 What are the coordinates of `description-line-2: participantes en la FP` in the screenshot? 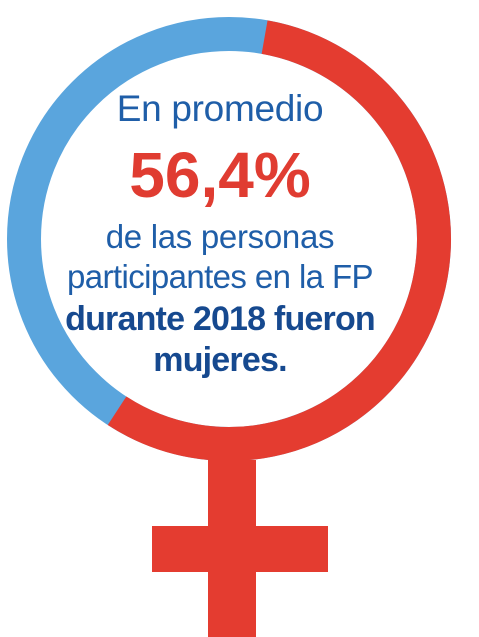 It's located at (220, 277).